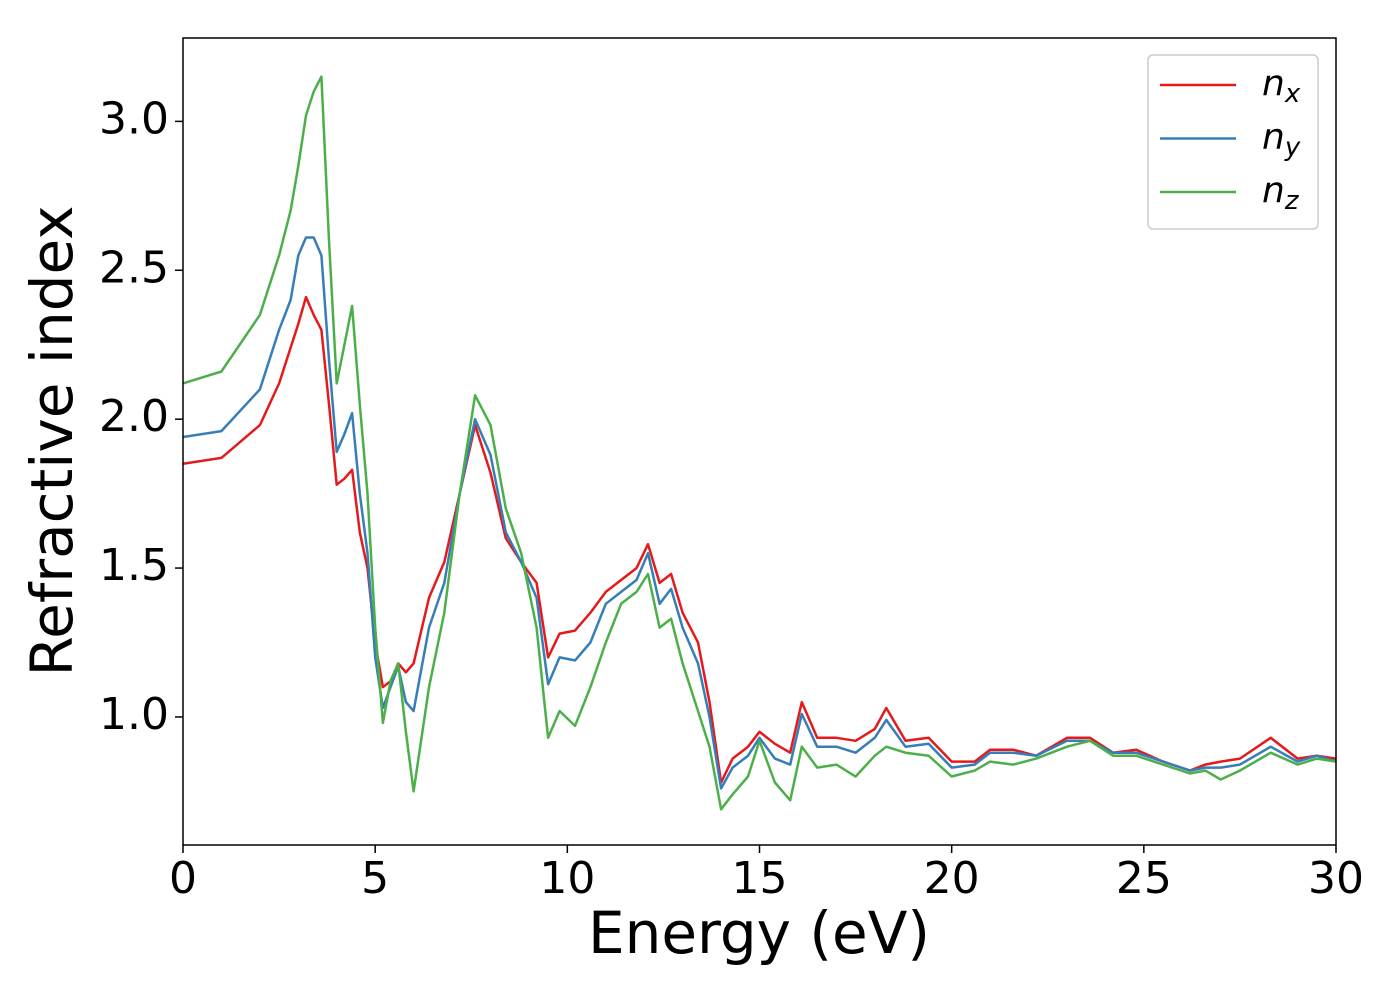 This screenshot has height=1000, width=1400. What do you see at coordinates (952, 878) in the screenshot?
I see `x-tick-label: 20` at bounding box center [952, 878].